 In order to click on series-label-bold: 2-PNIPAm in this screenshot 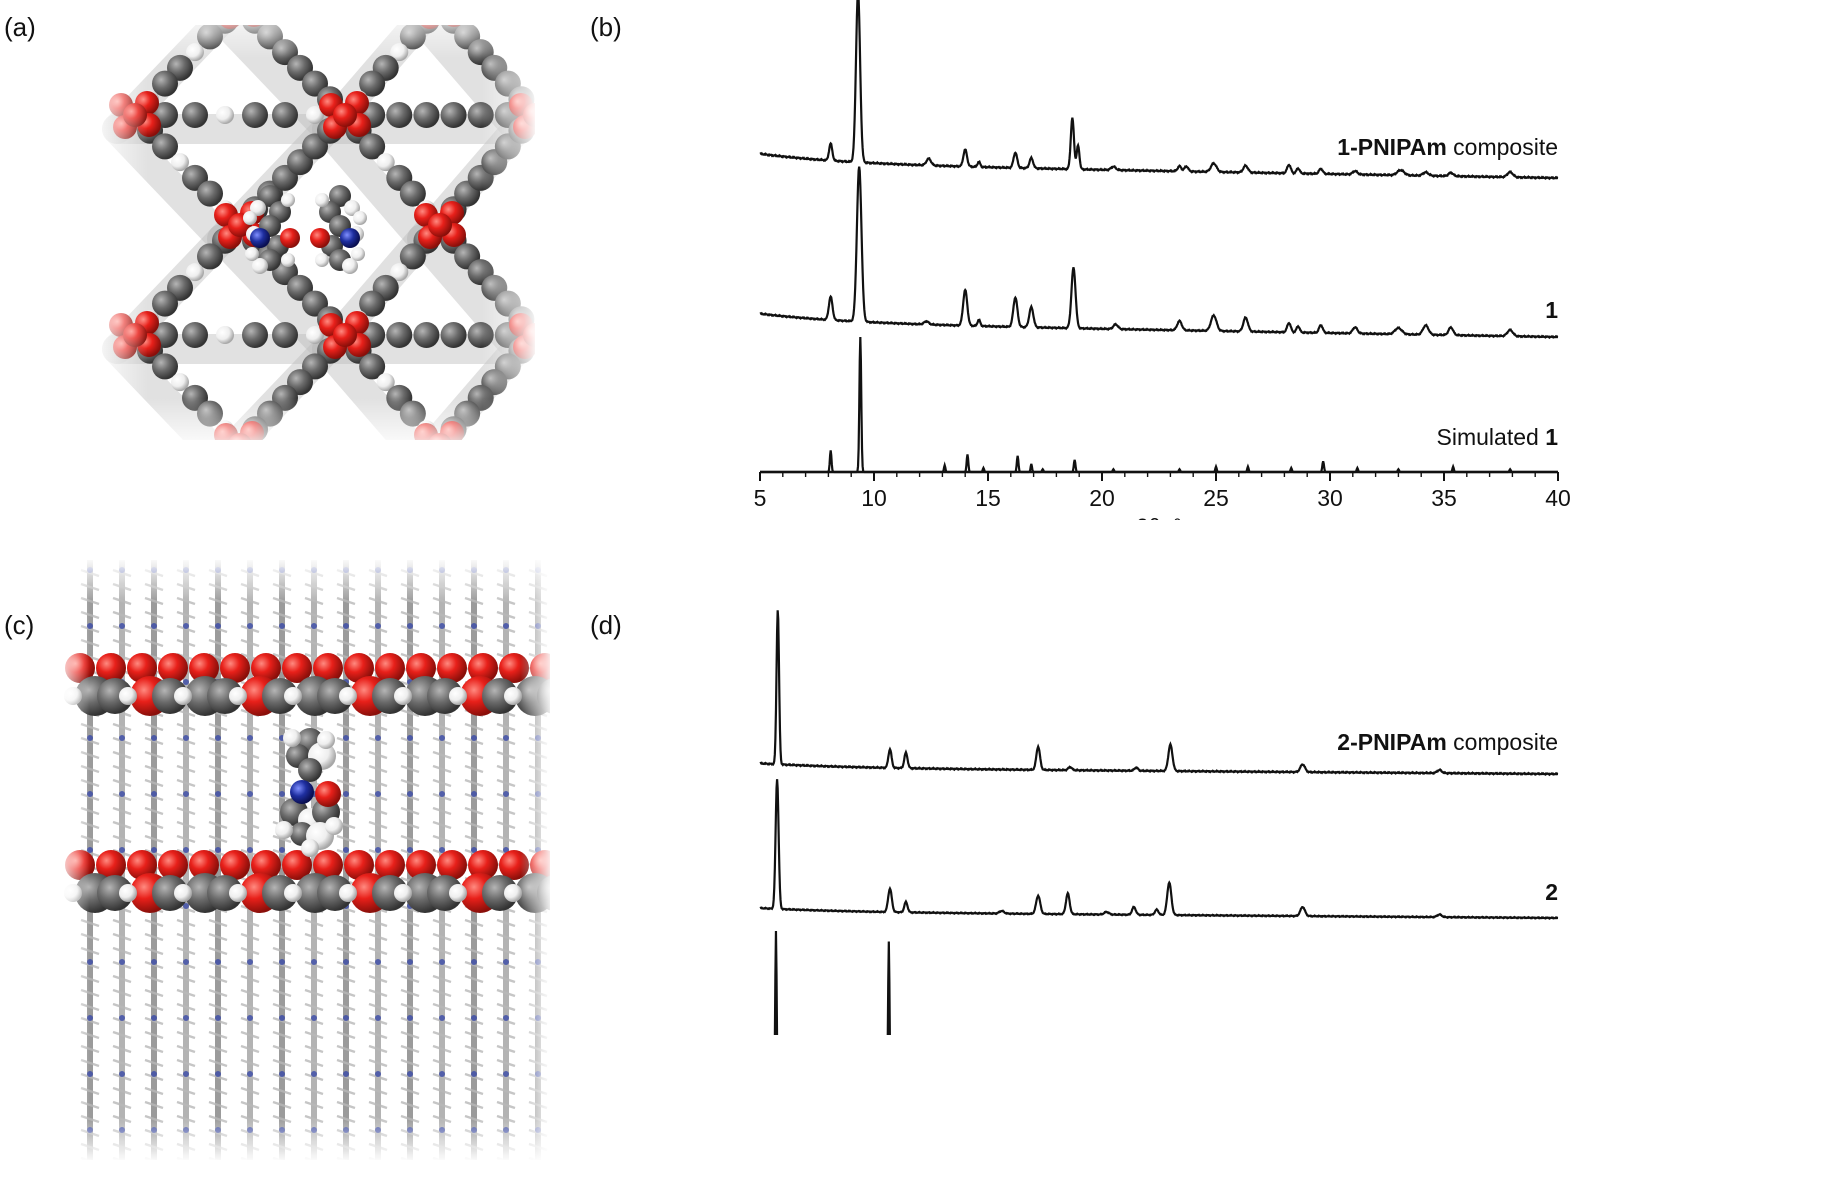, I will do `click(1392, 742)`.